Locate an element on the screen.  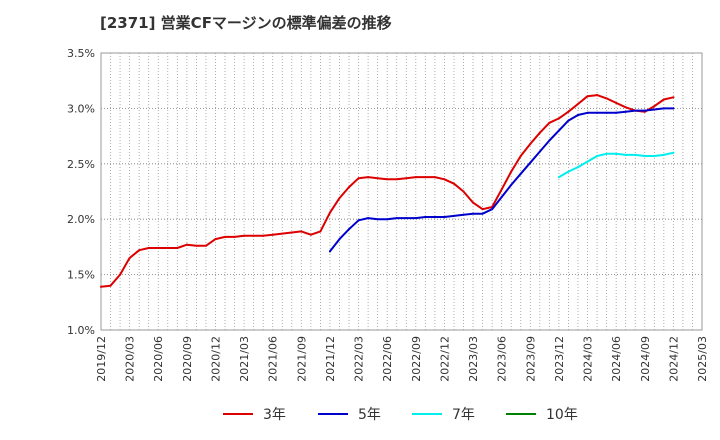
legend-label: 10年 is located at coordinates (562, 415).